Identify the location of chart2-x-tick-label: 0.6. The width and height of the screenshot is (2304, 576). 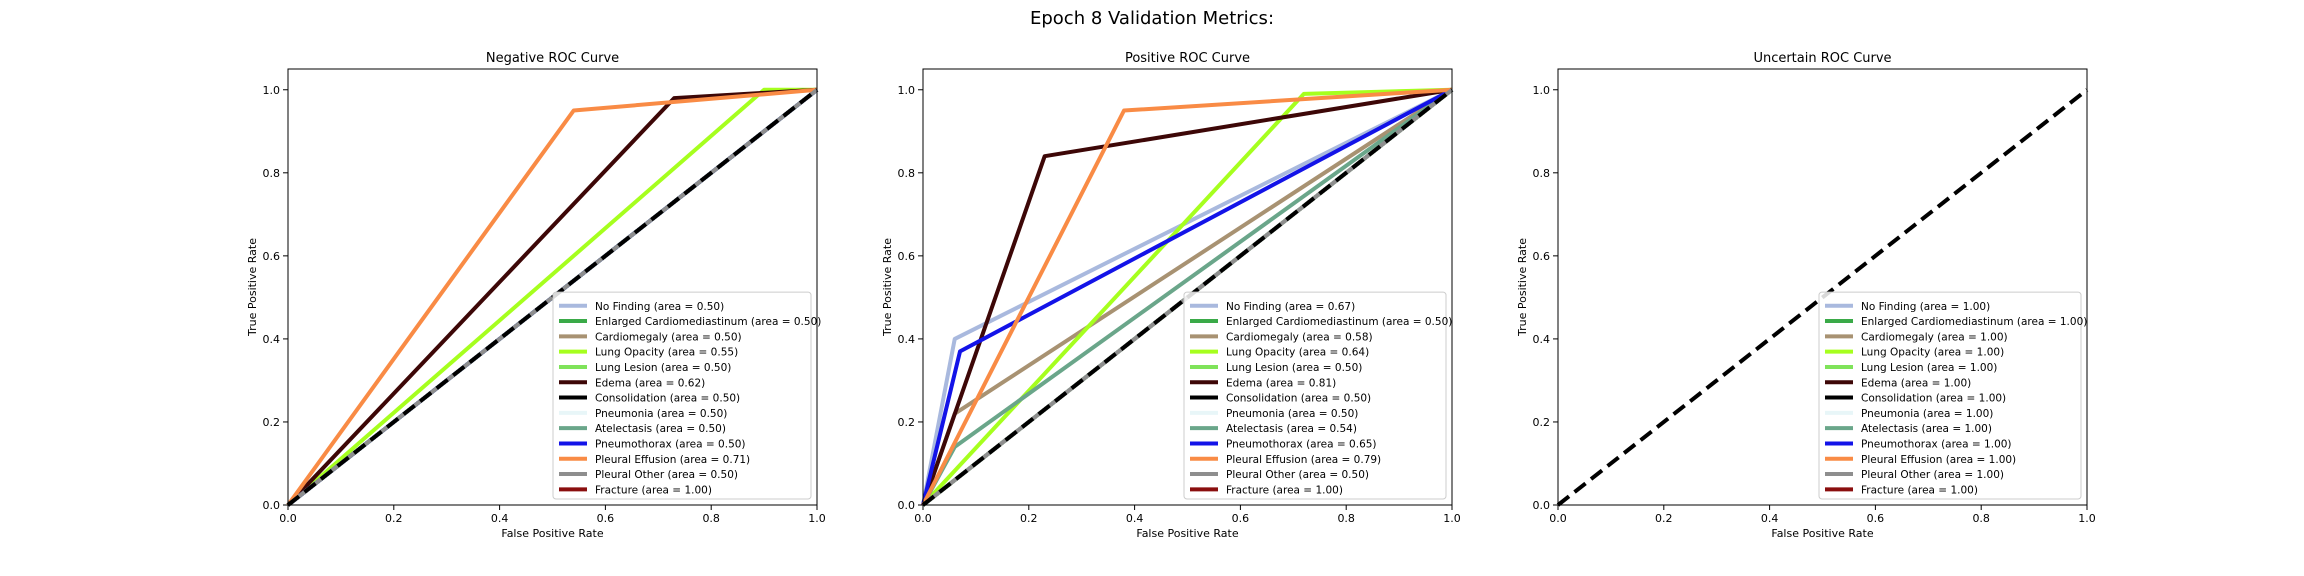
(1241, 518).